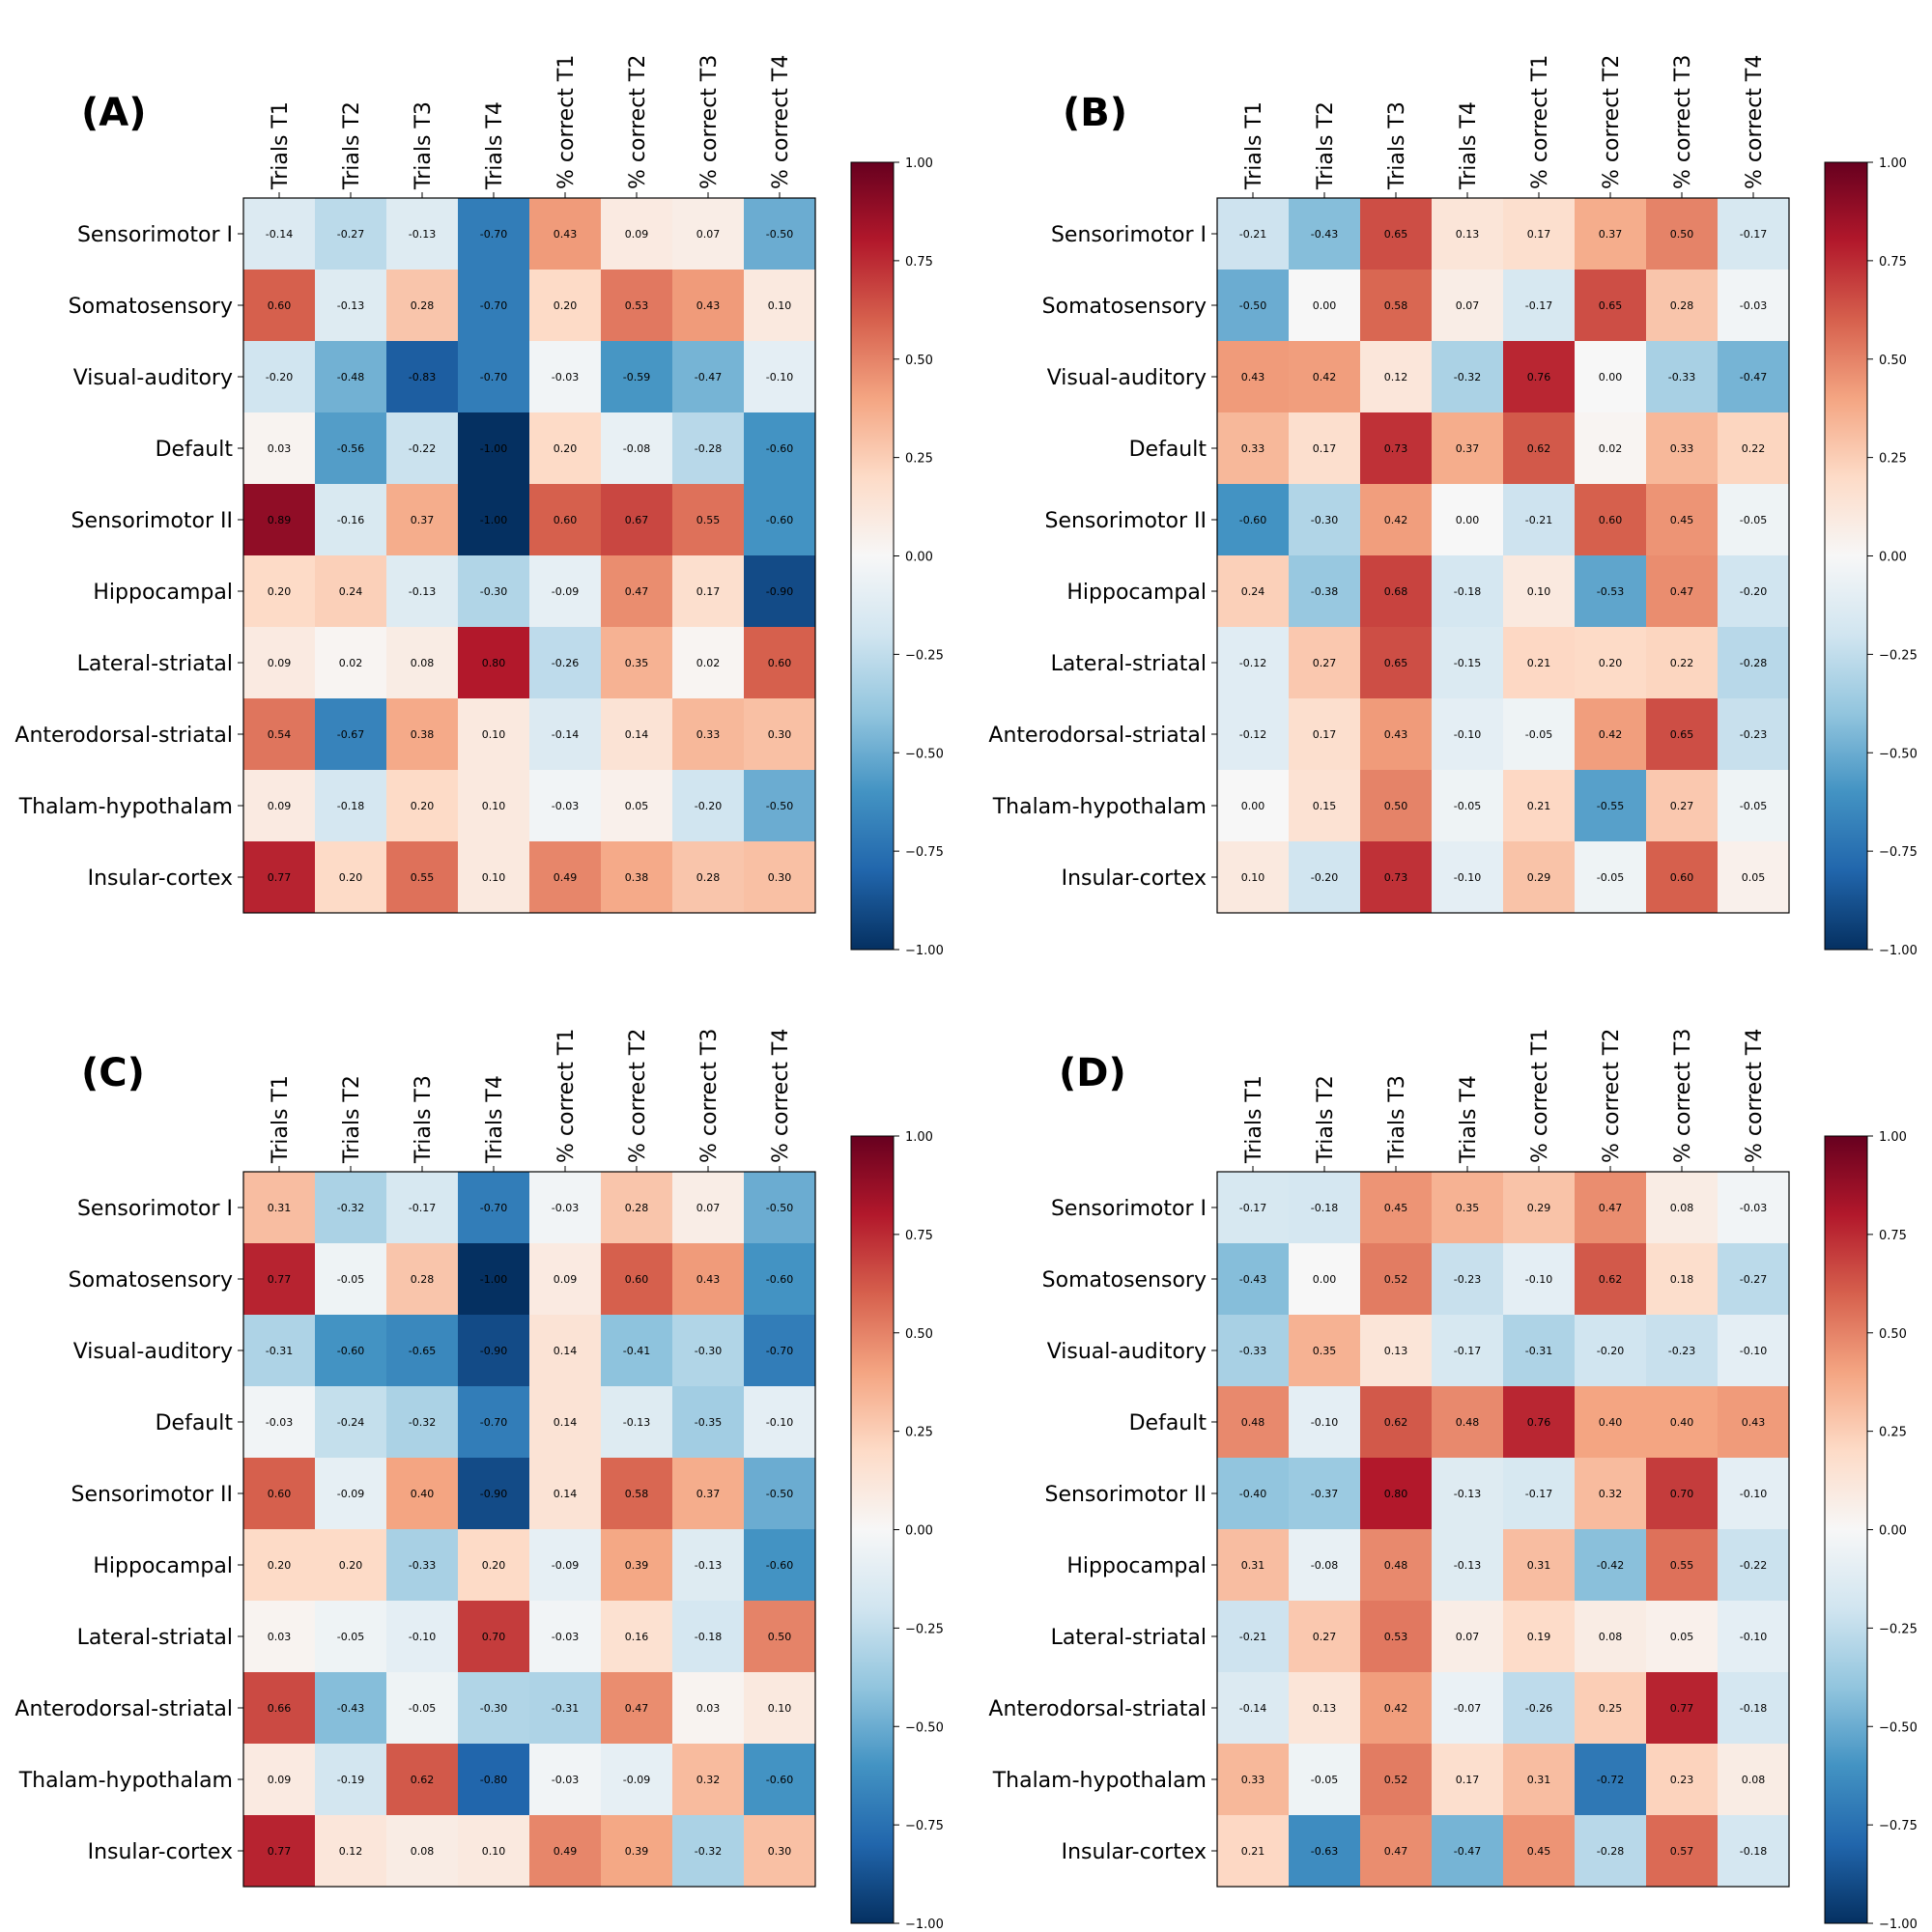 This screenshot has width=1932, height=1932. I want to click on cell-value-label: -0.32, so click(350, 1208).